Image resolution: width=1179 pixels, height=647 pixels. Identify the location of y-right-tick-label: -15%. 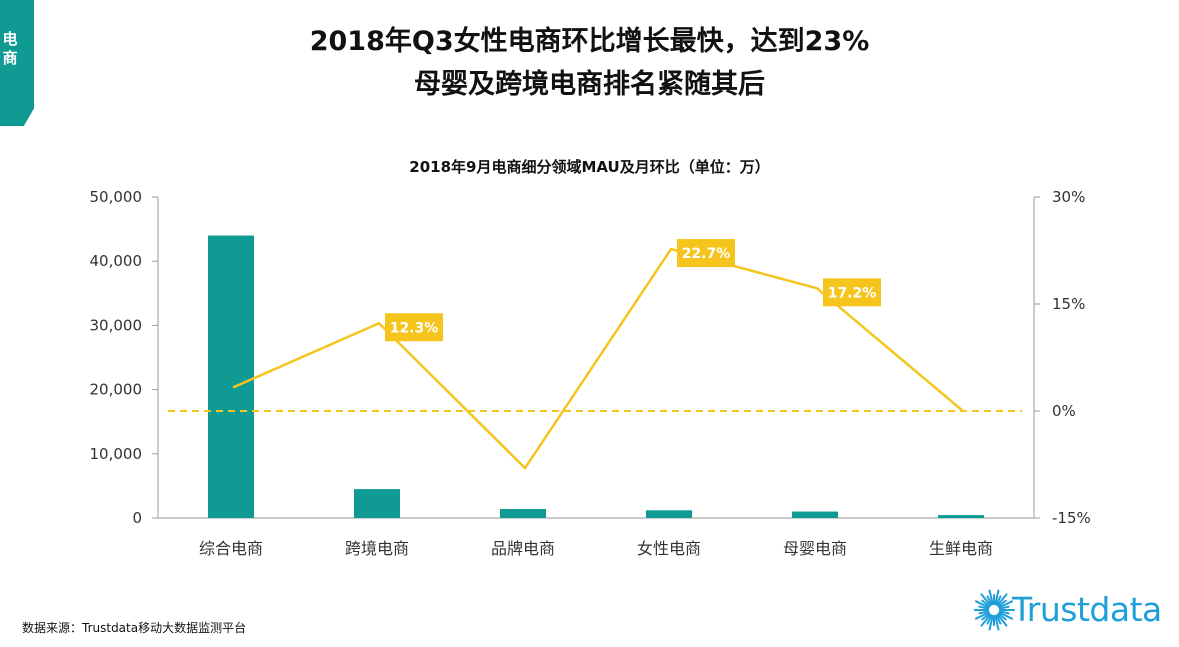
(1071, 518).